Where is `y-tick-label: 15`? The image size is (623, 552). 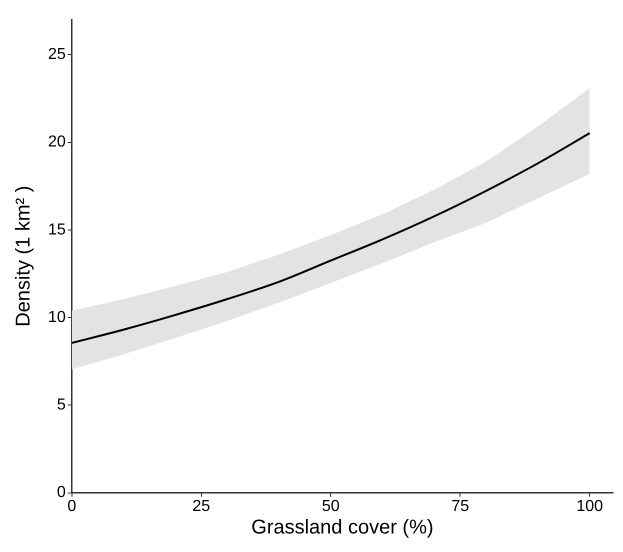
y-tick-label: 15 is located at coordinates (57, 229).